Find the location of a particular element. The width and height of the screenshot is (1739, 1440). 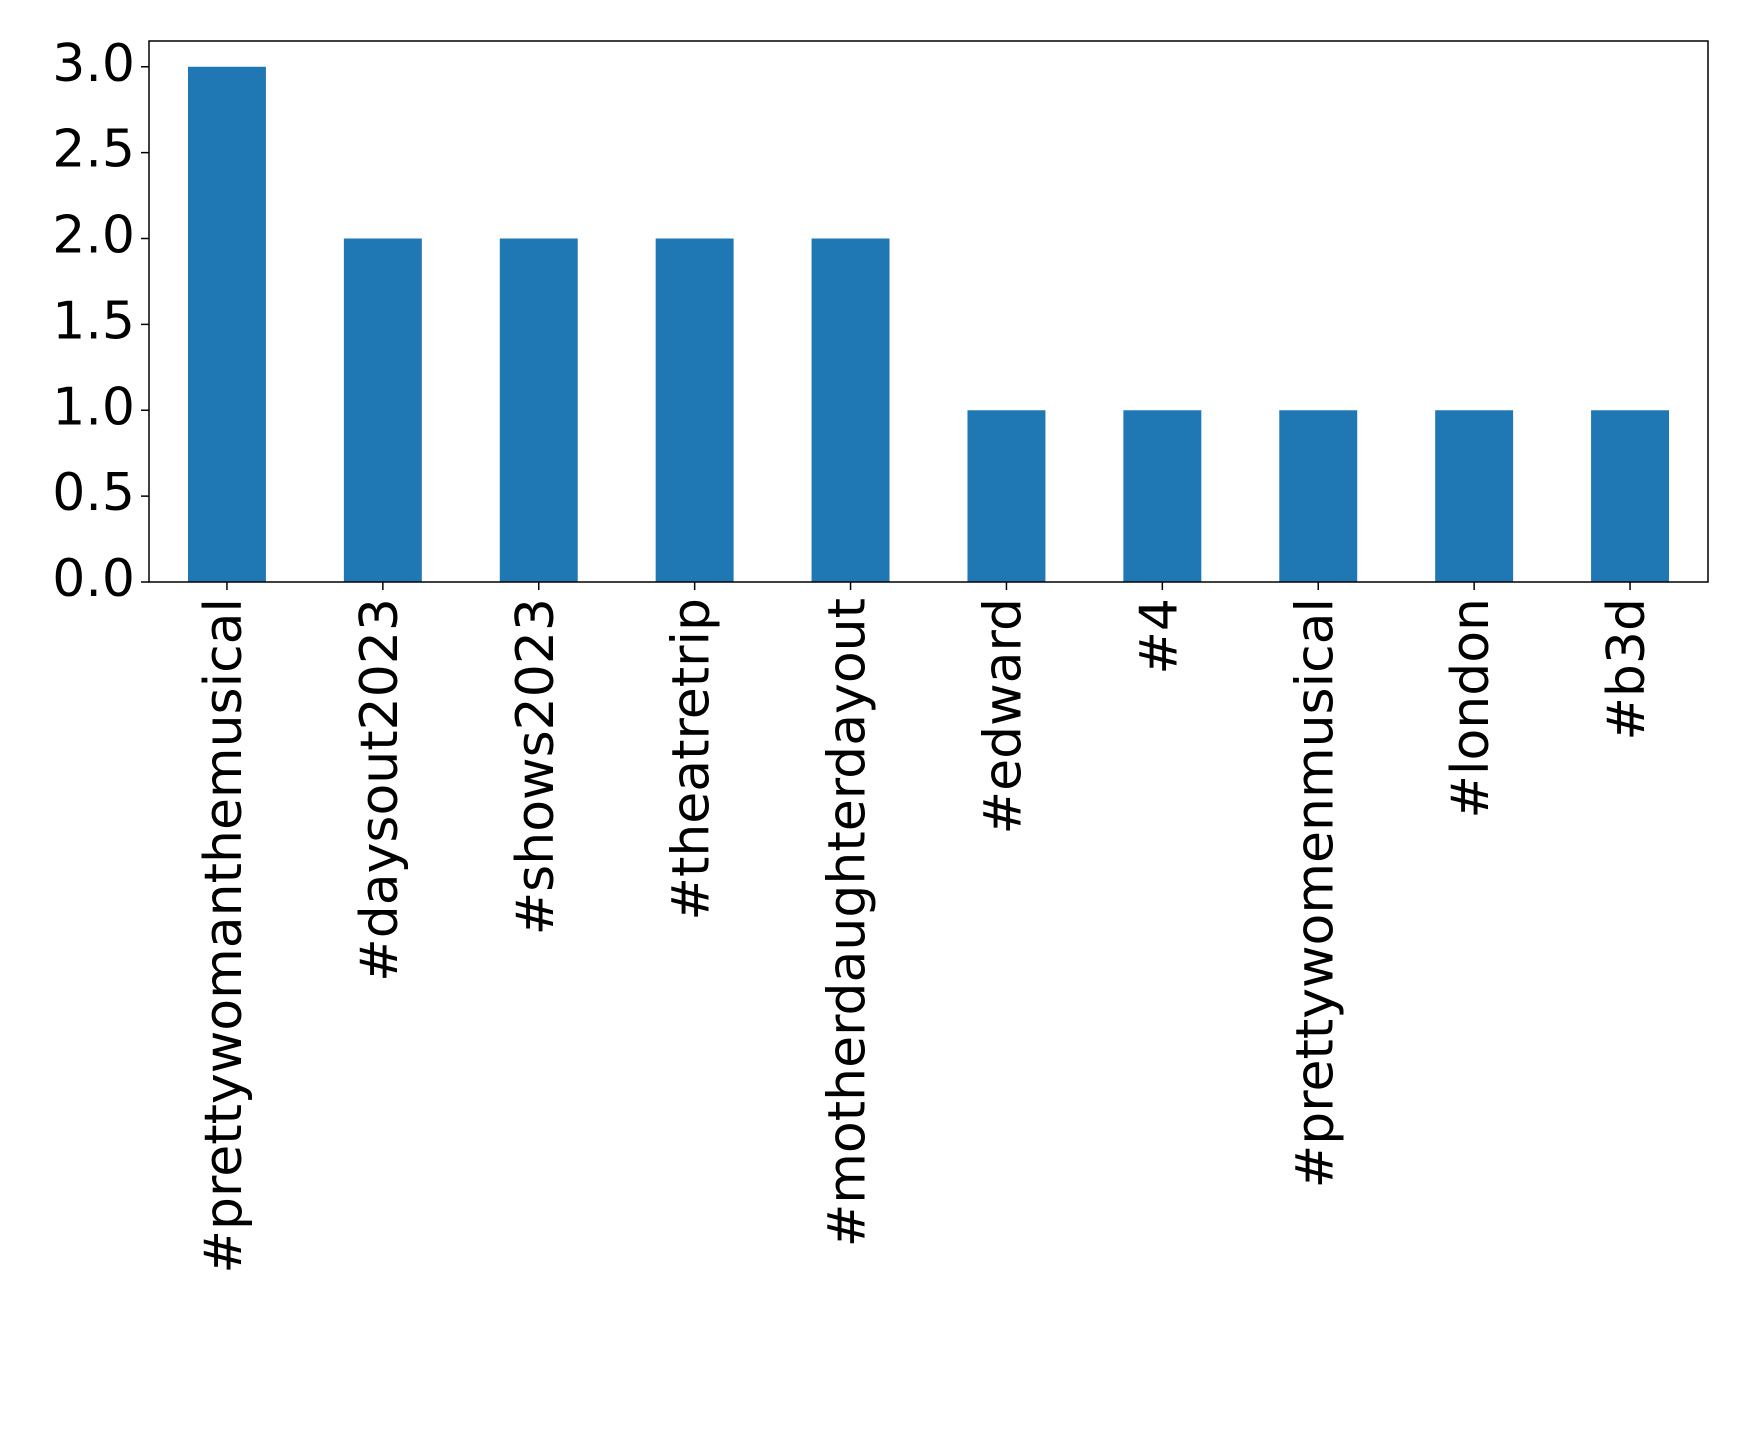

x-tick-label: #theatretrip is located at coordinates (692, 759).